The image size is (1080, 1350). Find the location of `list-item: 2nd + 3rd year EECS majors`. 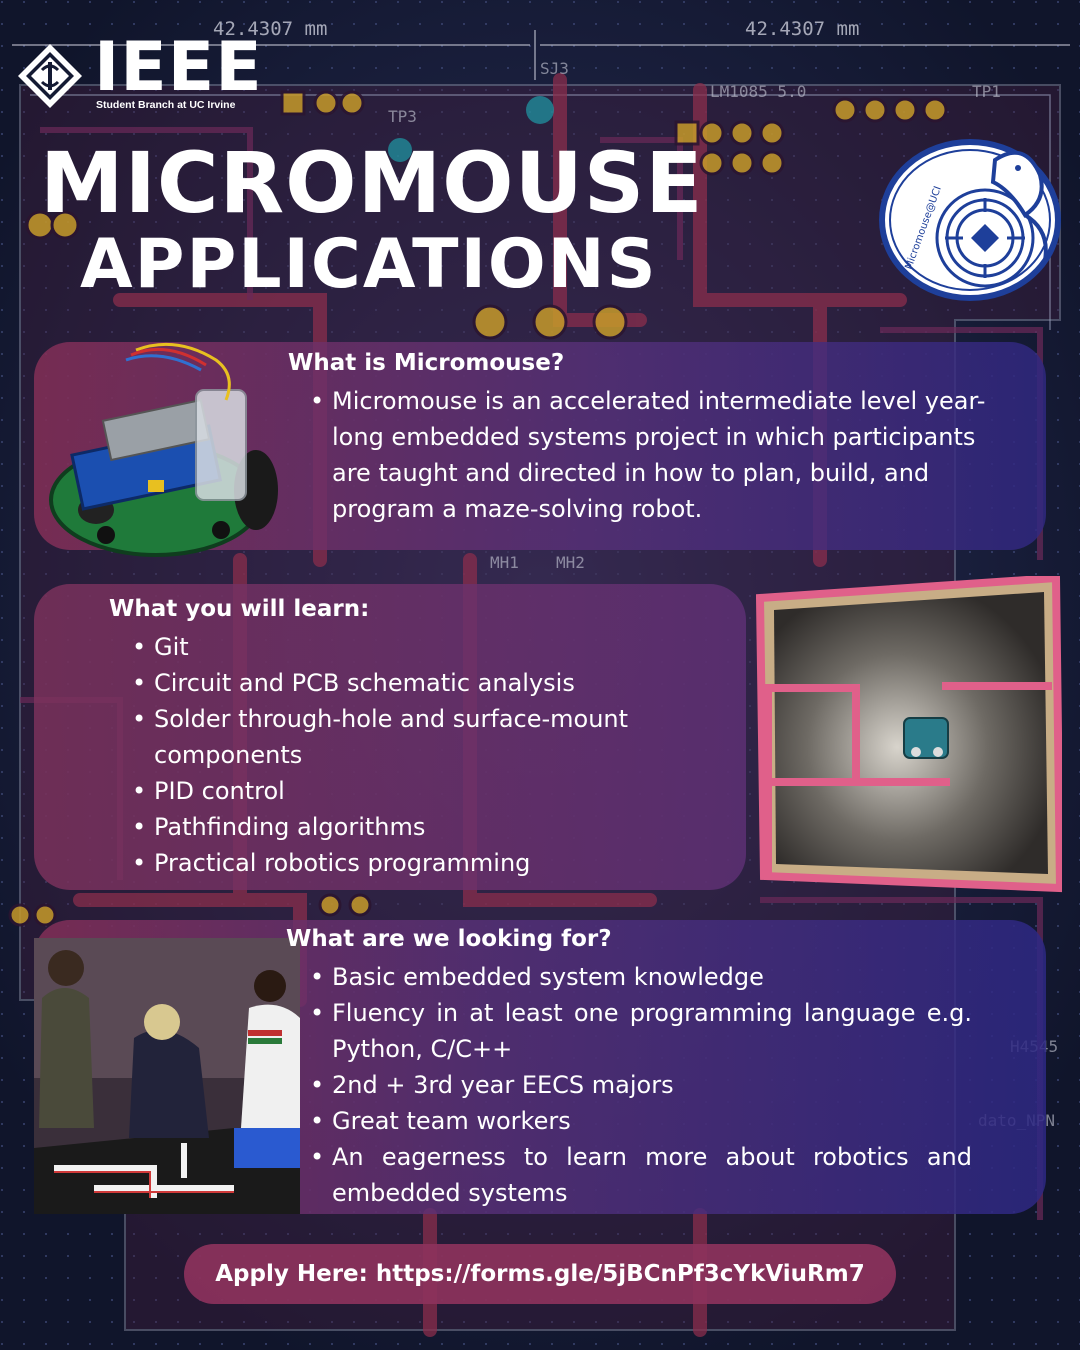

list-item: 2nd + 3rd year EECS majors is located at coordinates (641, 1085).